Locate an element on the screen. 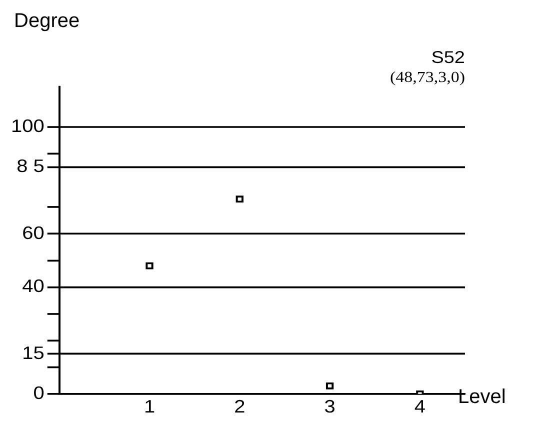  chart-subtitle: (48,73,3,0) is located at coordinates (427, 77).